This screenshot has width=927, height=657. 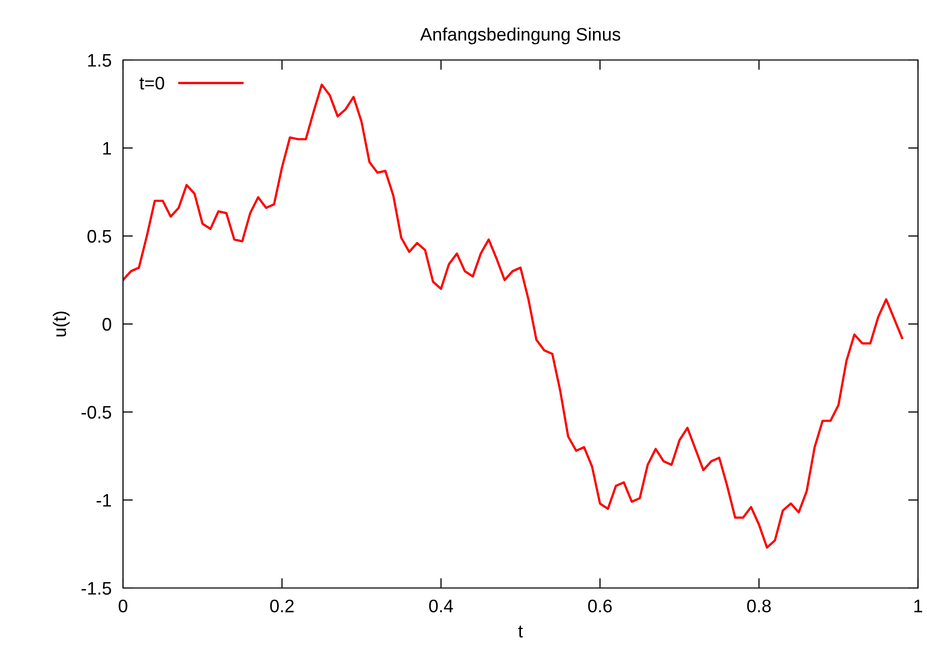 I want to click on x-tick-label: 0.2, so click(x=282, y=606).